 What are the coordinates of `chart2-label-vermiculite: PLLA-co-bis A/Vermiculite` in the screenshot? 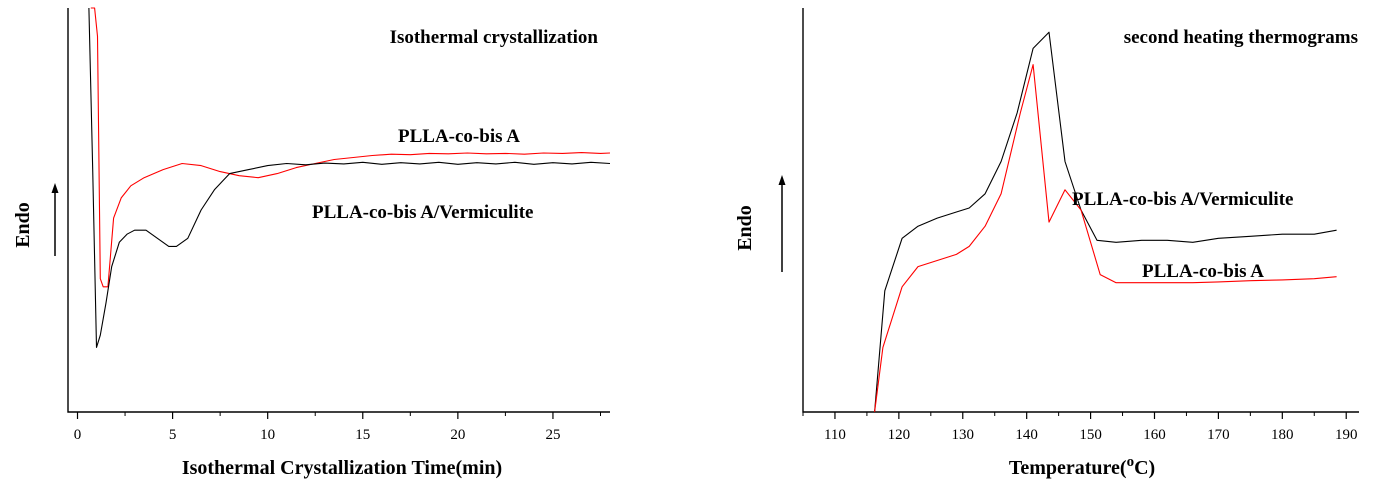 It's located at (1182, 199).